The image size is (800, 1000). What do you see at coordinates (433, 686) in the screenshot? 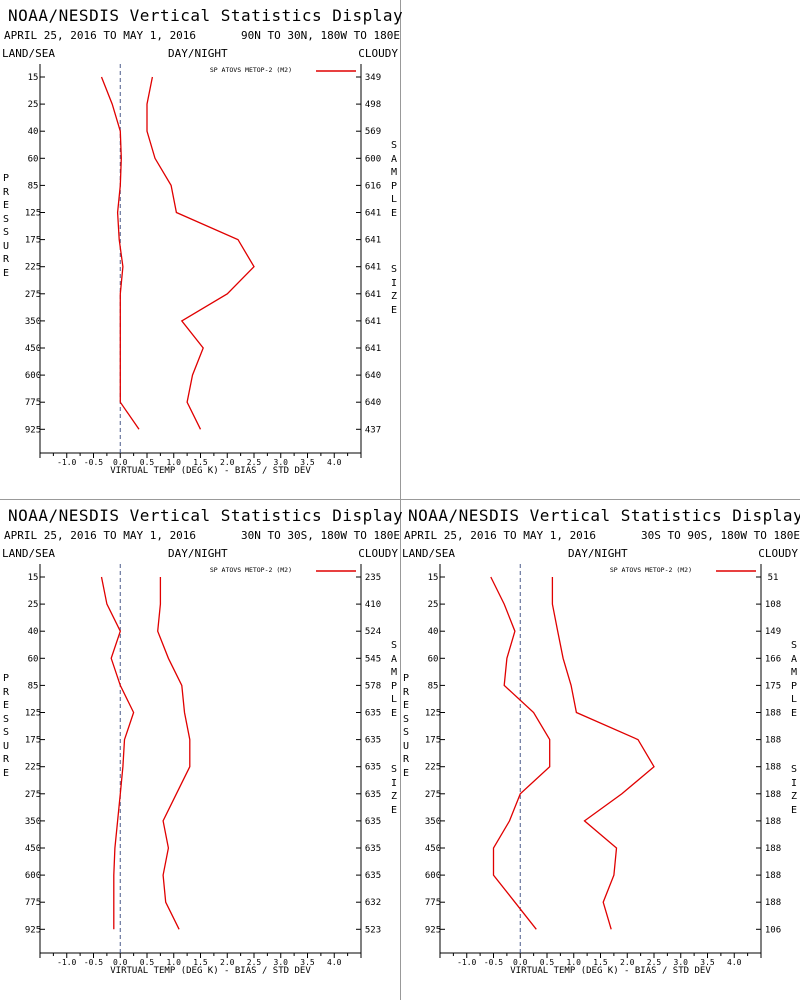
I see `pressure-tick-label: 85` at bounding box center [433, 686].